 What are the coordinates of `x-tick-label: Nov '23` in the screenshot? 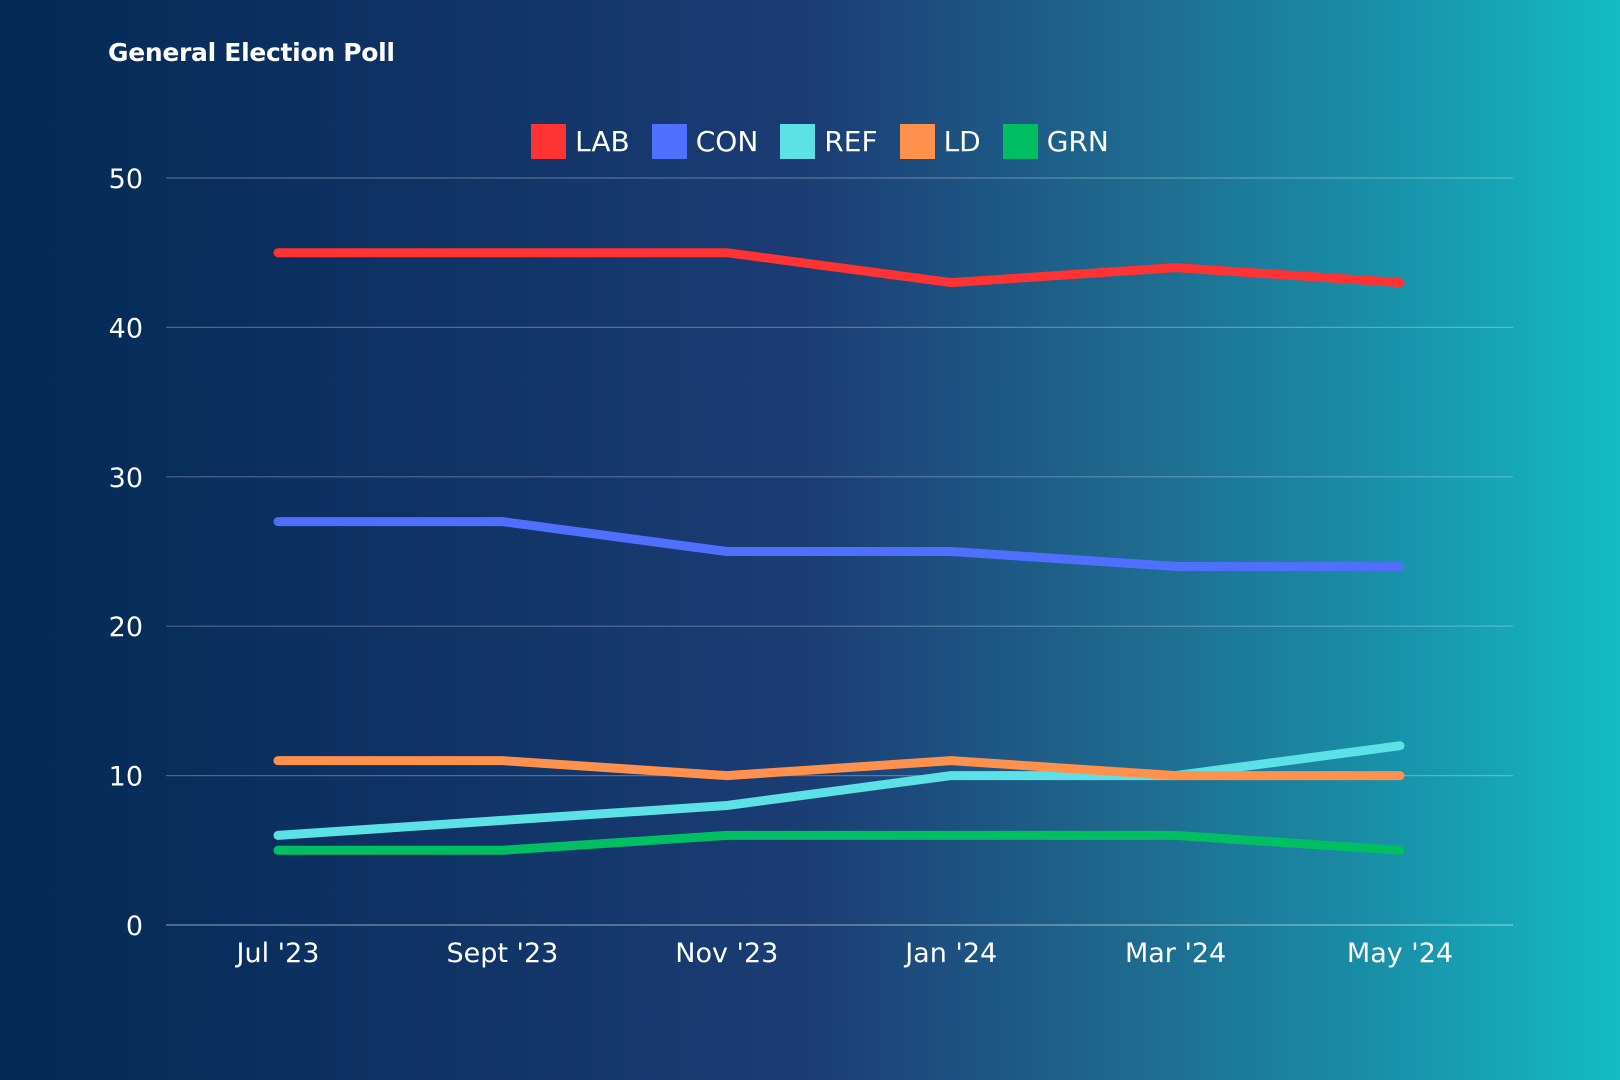 It's located at (726, 953).